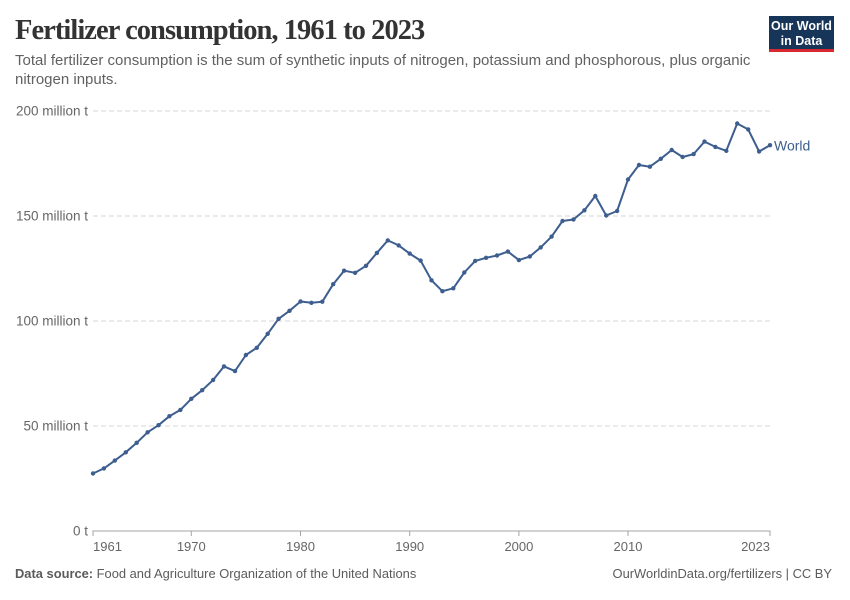 The height and width of the screenshot is (600, 850). I want to click on svg-text: 1961, so click(107, 546).